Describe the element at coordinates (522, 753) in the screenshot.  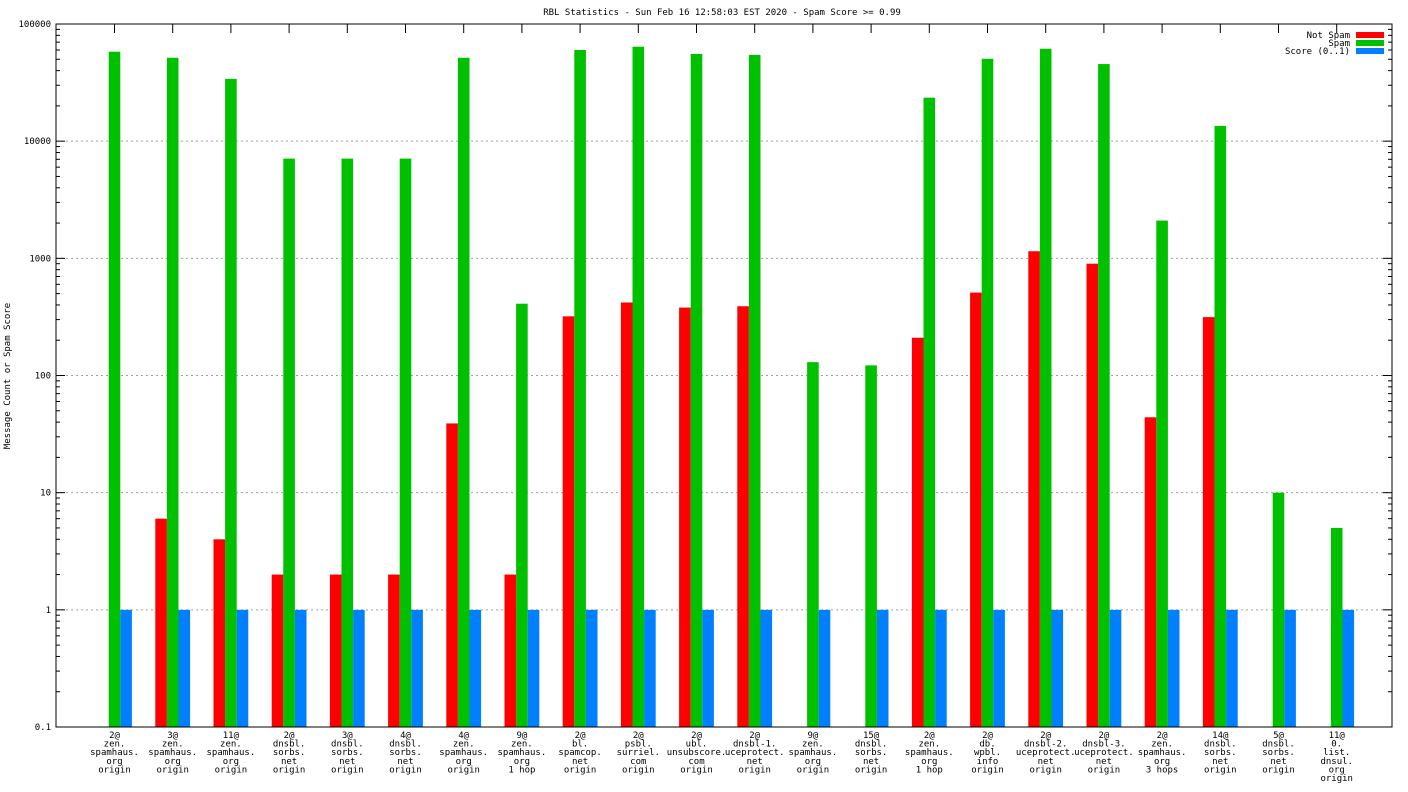
I see `x-tick-label: 9@ zen. spamhaus. org 1 hop` at that location.